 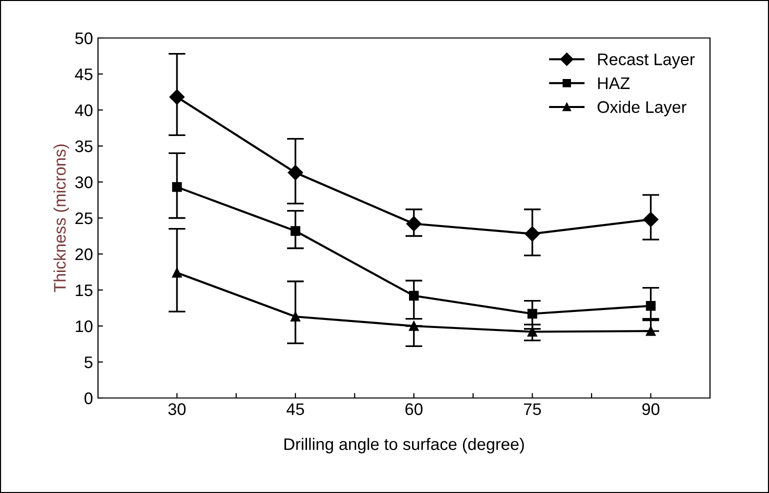 What do you see at coordinates (404, 446) in the screenshot?
I see `x-axis-title: Drilling angle to surface (degree)` at bounding box center [404, 446].